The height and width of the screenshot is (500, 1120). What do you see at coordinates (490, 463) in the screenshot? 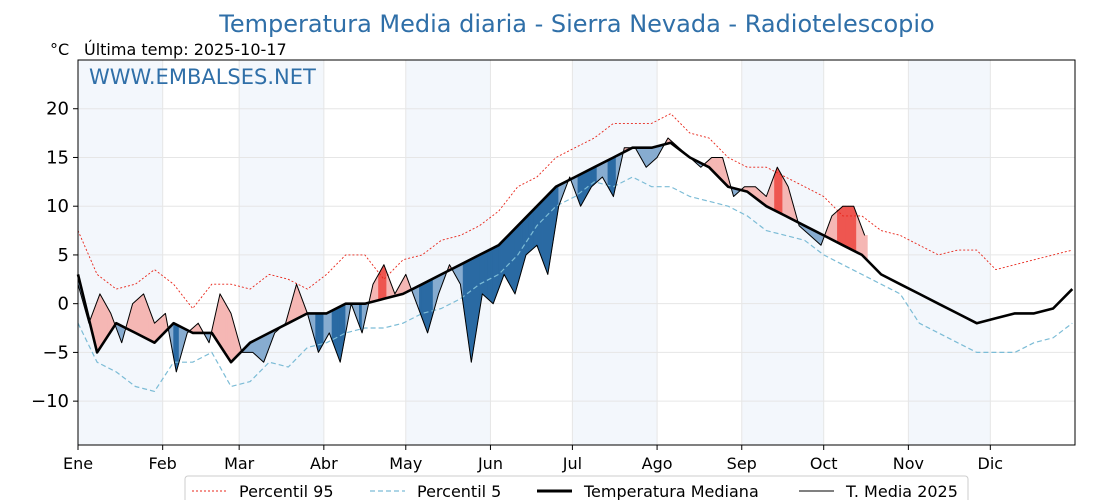
I see `x-tick-label: Jun` at bounding box center [490, 463].